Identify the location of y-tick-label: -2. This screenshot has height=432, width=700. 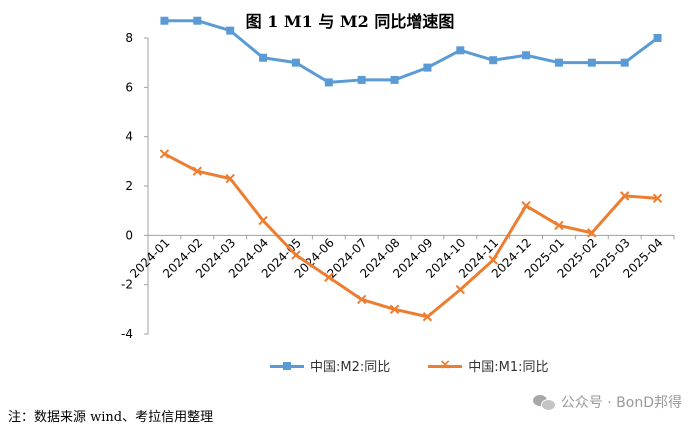
(127, 285).